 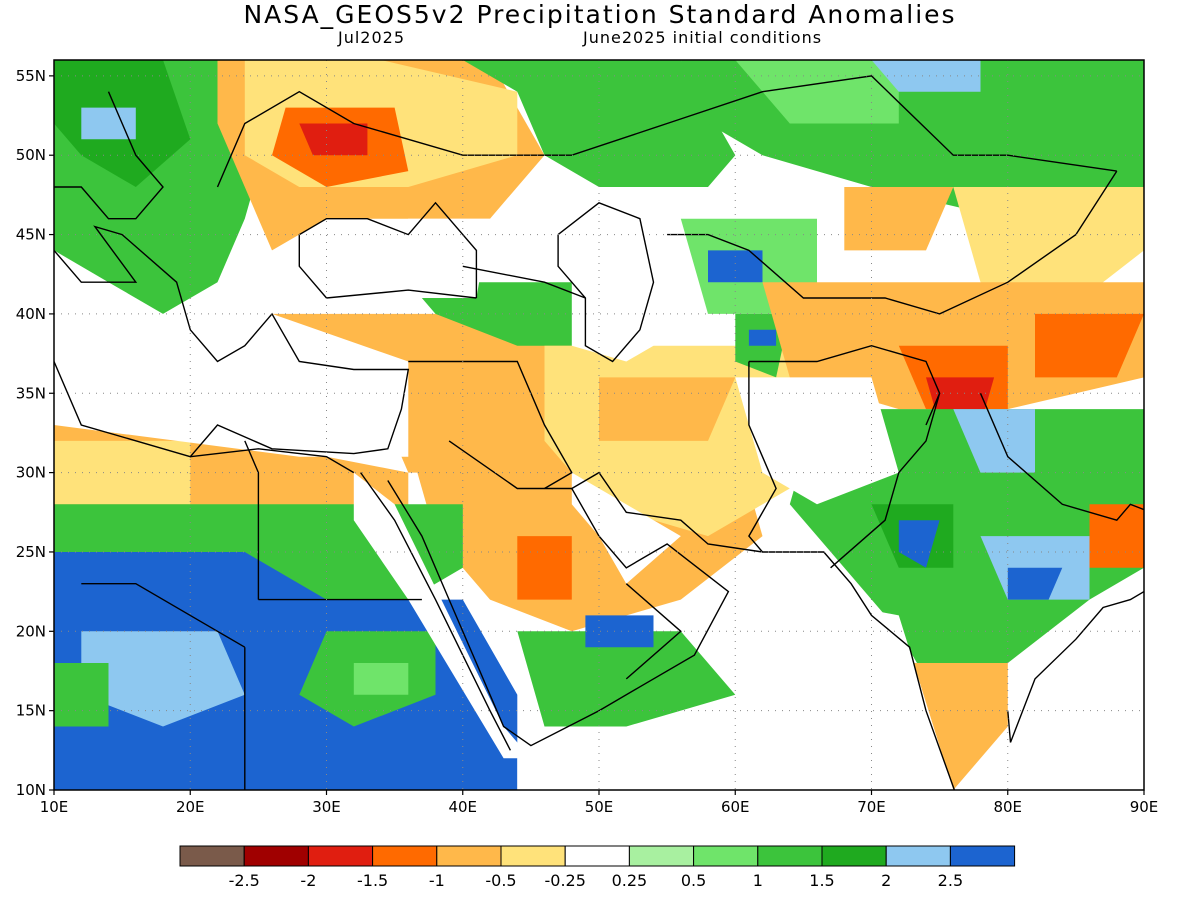 I want to click on iran-dry-core, so click(x=667, y=409).